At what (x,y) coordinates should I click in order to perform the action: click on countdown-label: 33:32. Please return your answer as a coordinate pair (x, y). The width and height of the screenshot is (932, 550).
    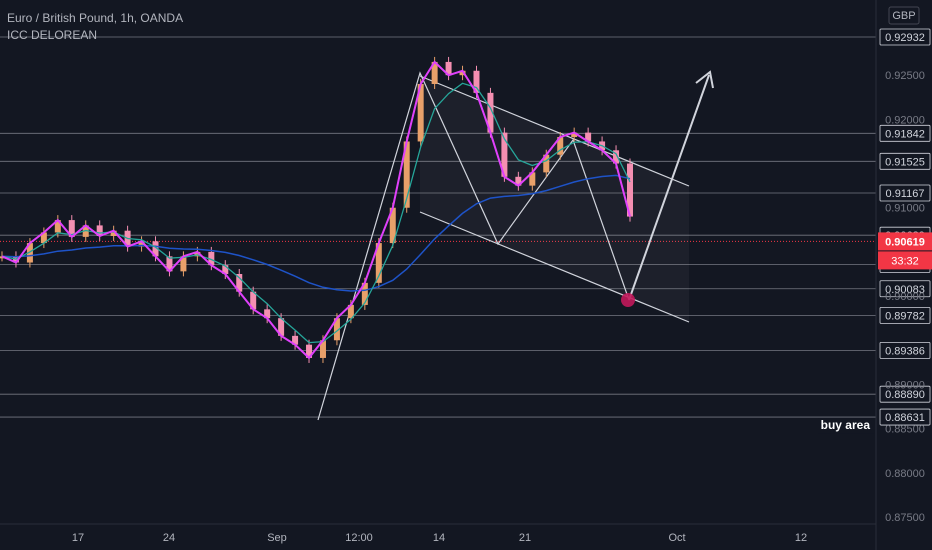
    Looking at the image, I should click on (905, 261).